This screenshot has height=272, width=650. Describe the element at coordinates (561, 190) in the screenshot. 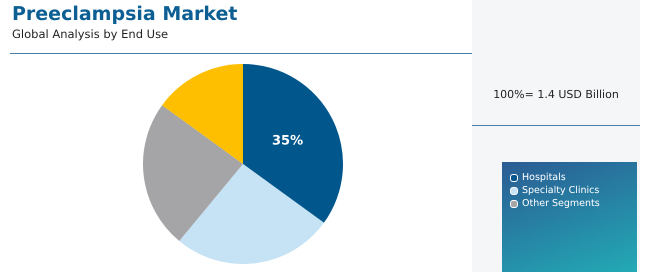

I see `legend-label: Specialty Clinics` at that location.